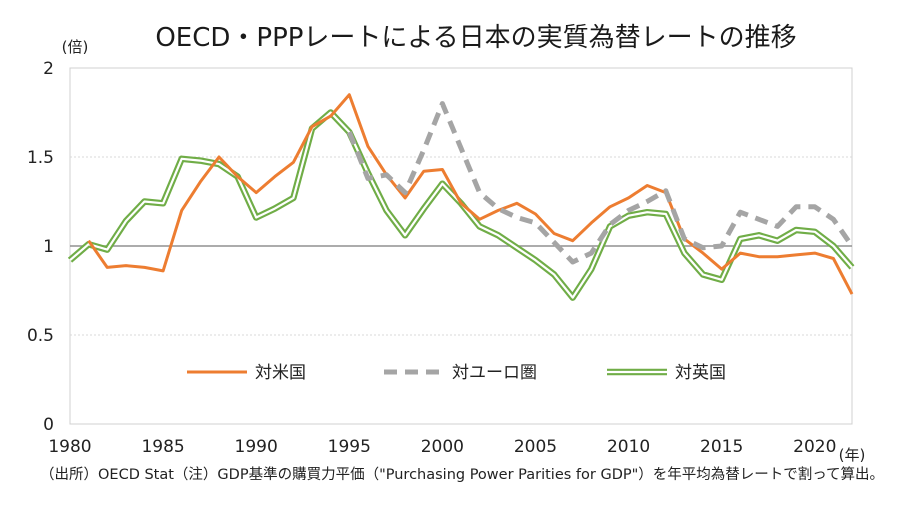 The width and height of the screenshot is (900, 532). I want to click on y-tick-label: 1.5, so click(40, 158).